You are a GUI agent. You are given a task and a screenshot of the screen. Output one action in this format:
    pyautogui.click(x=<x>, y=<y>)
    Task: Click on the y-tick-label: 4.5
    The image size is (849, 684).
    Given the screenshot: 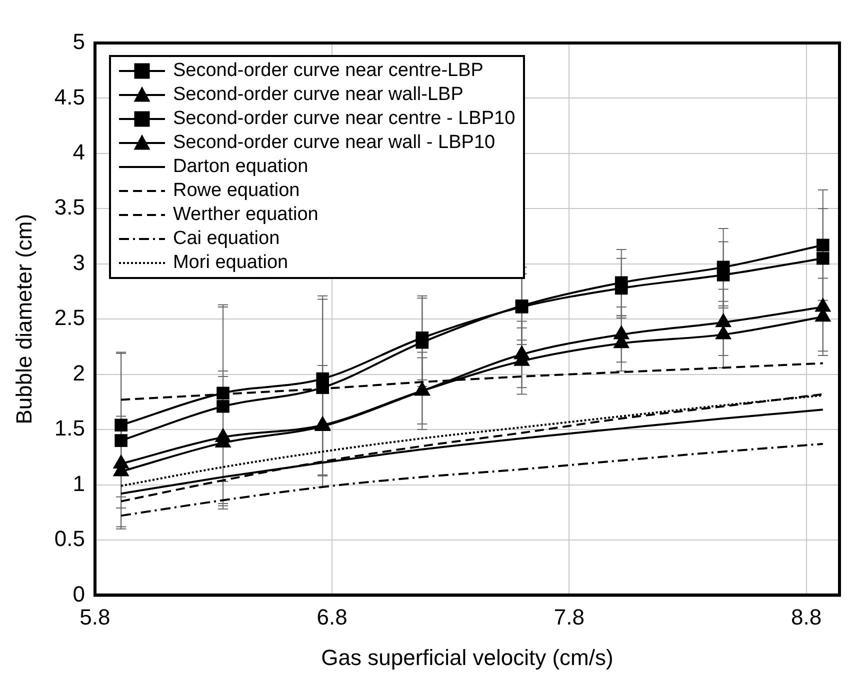 What is the action you would take?
    pyautogui.click(x=69, y=97)
    